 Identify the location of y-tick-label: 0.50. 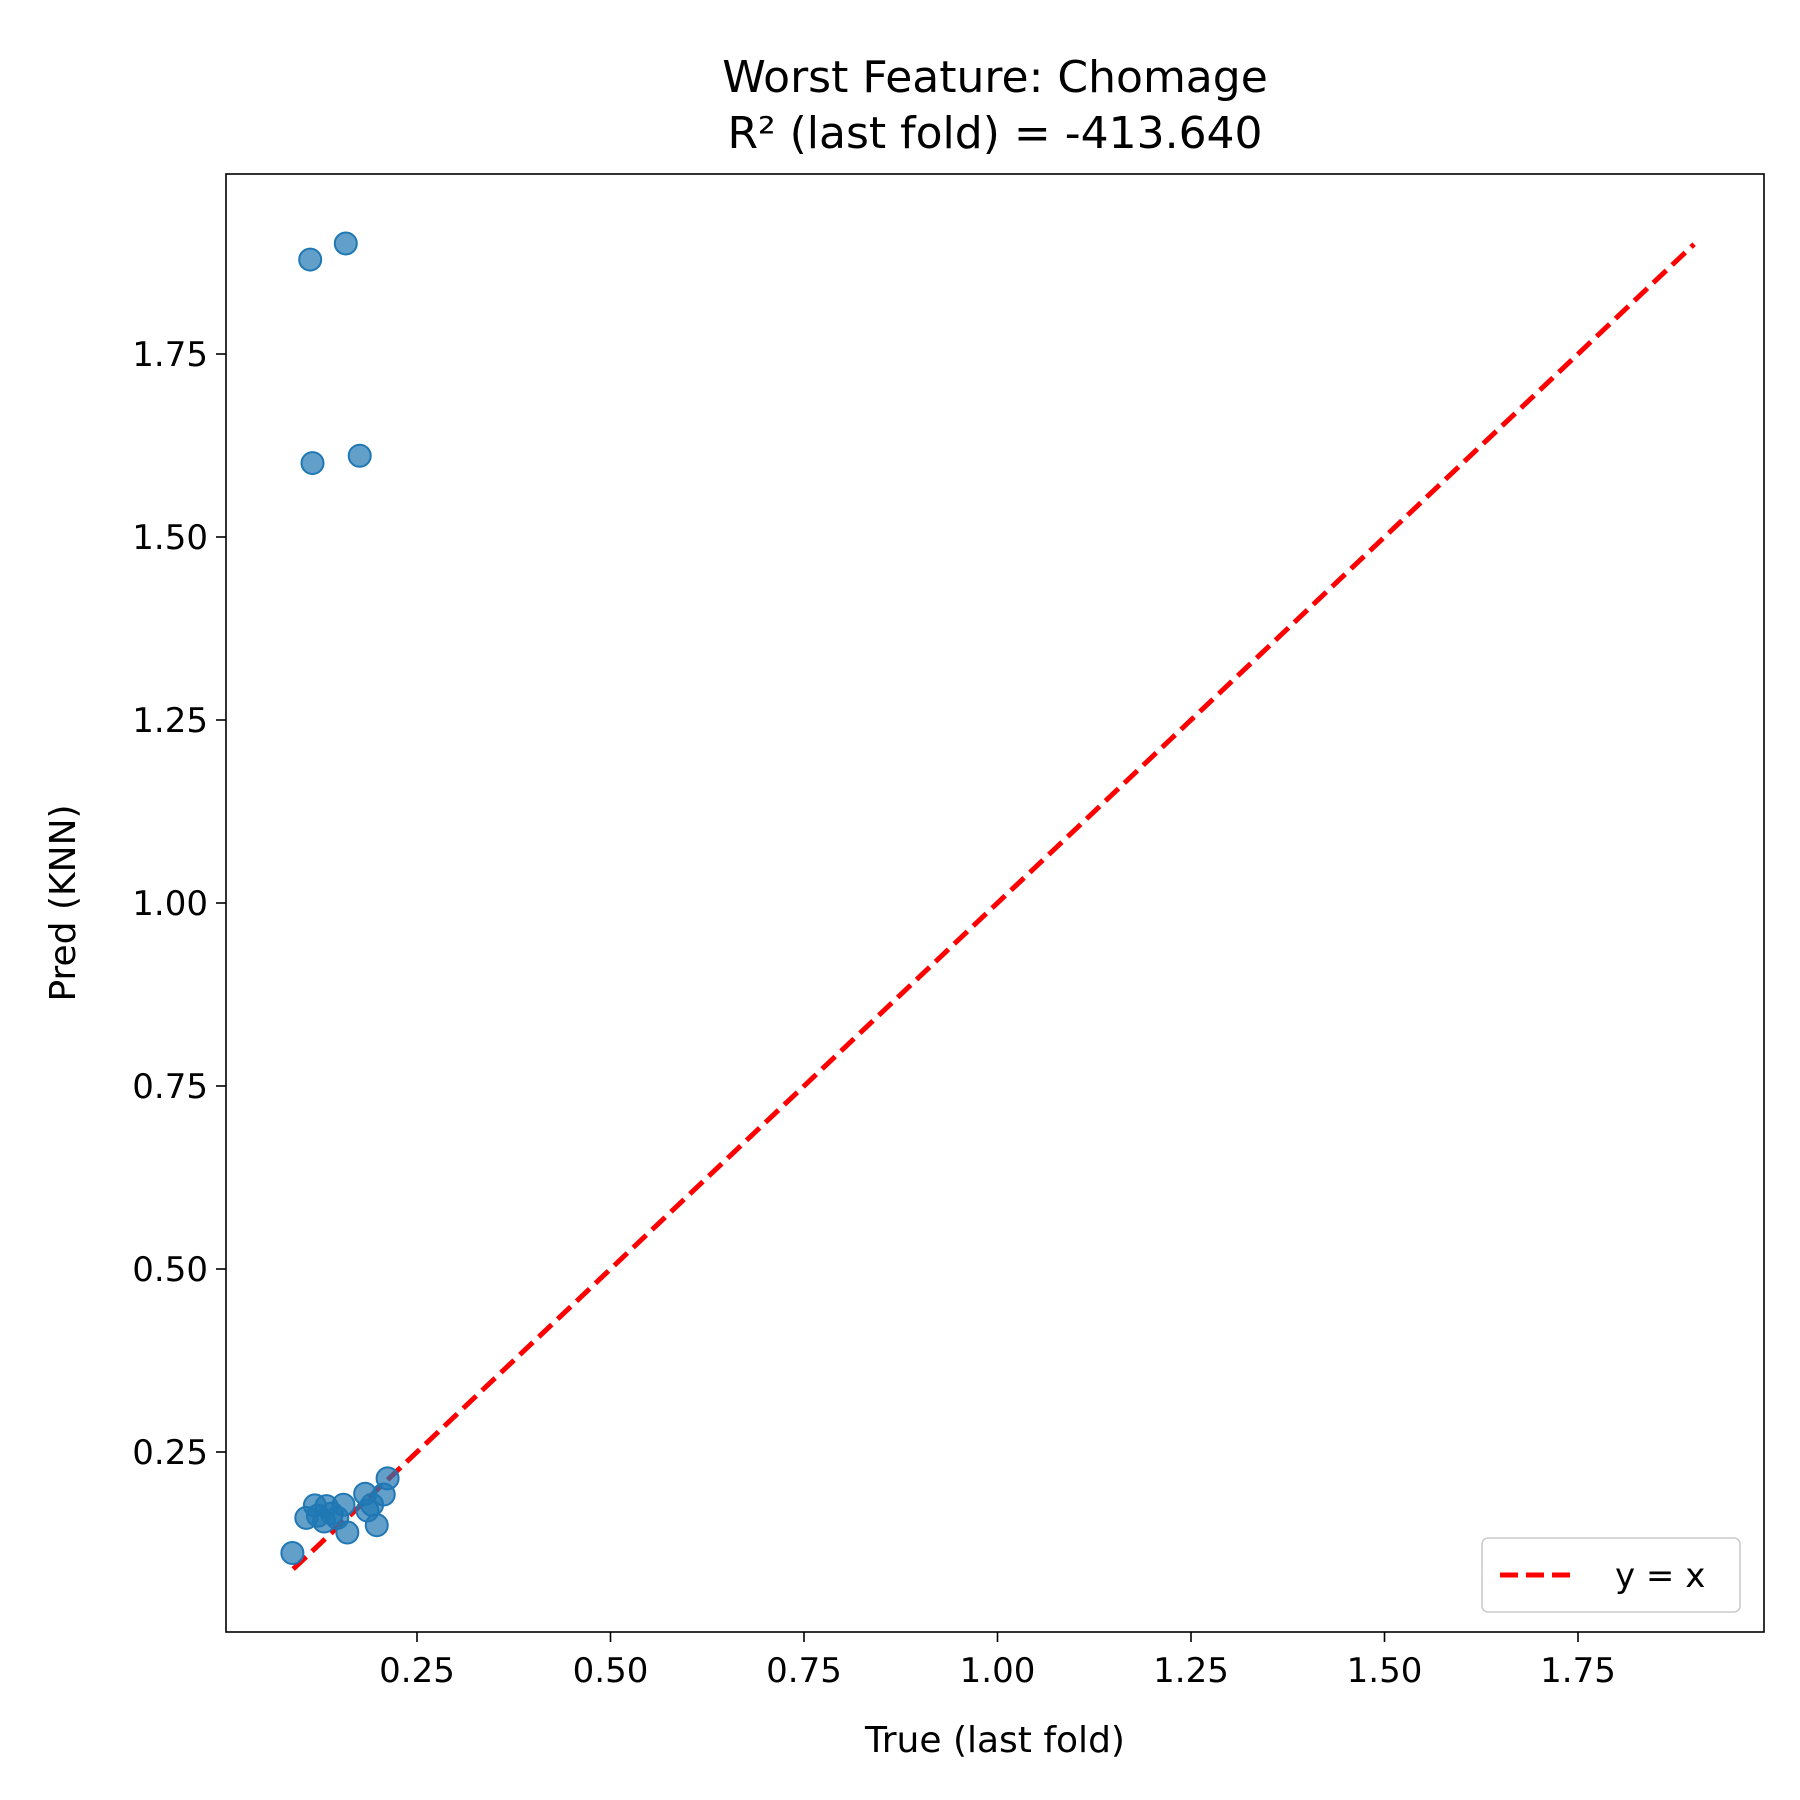
(170, 1270).